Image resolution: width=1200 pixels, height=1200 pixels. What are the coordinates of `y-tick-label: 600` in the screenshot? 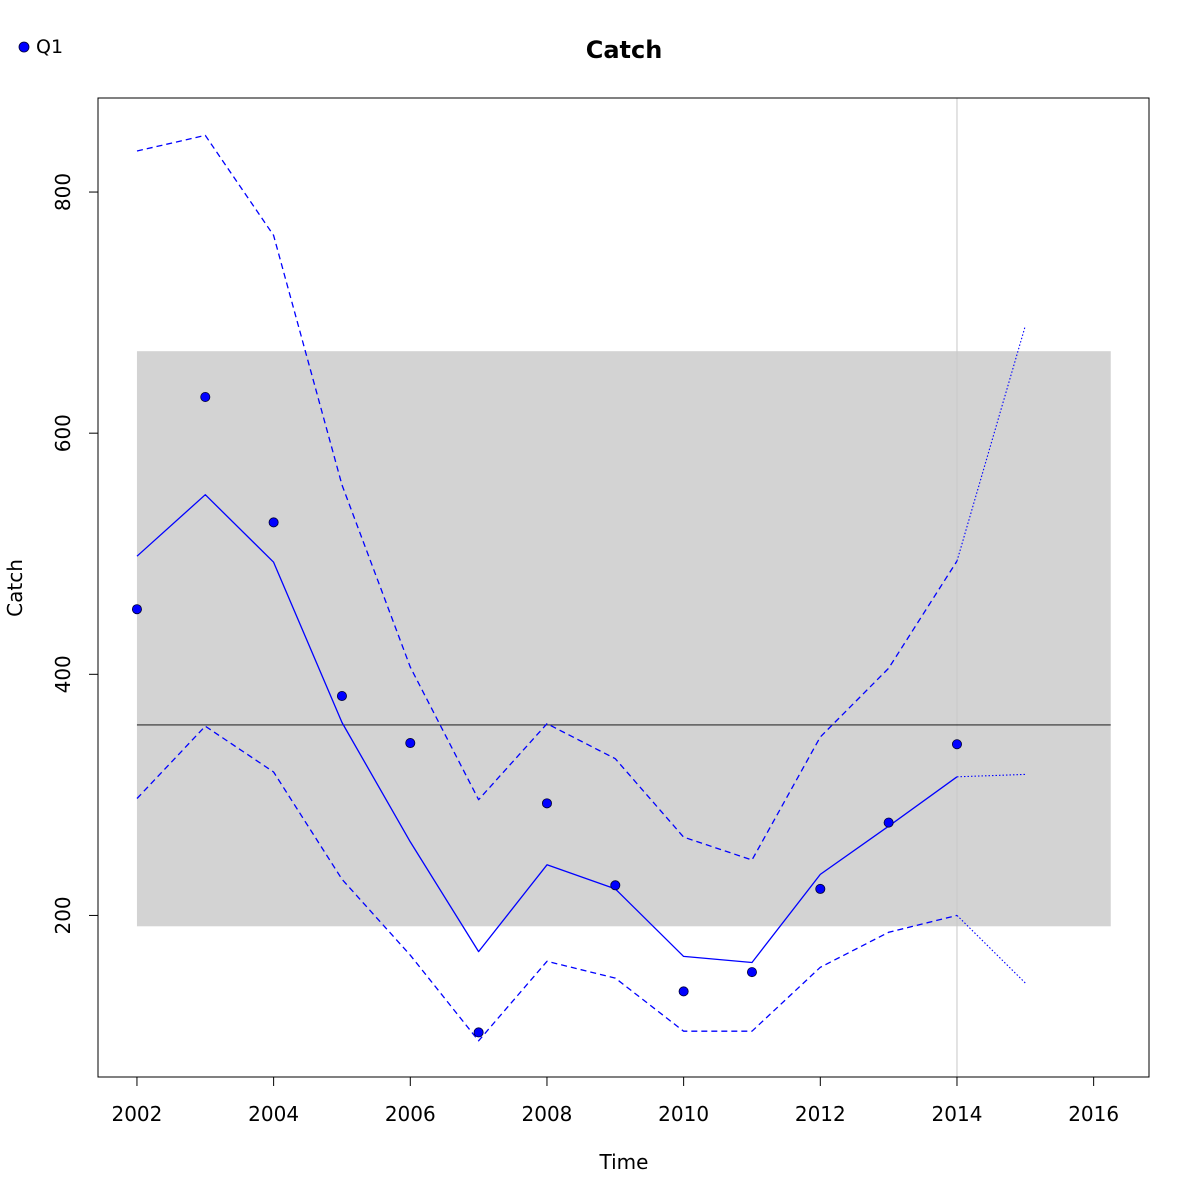 It's located at (63, 433).